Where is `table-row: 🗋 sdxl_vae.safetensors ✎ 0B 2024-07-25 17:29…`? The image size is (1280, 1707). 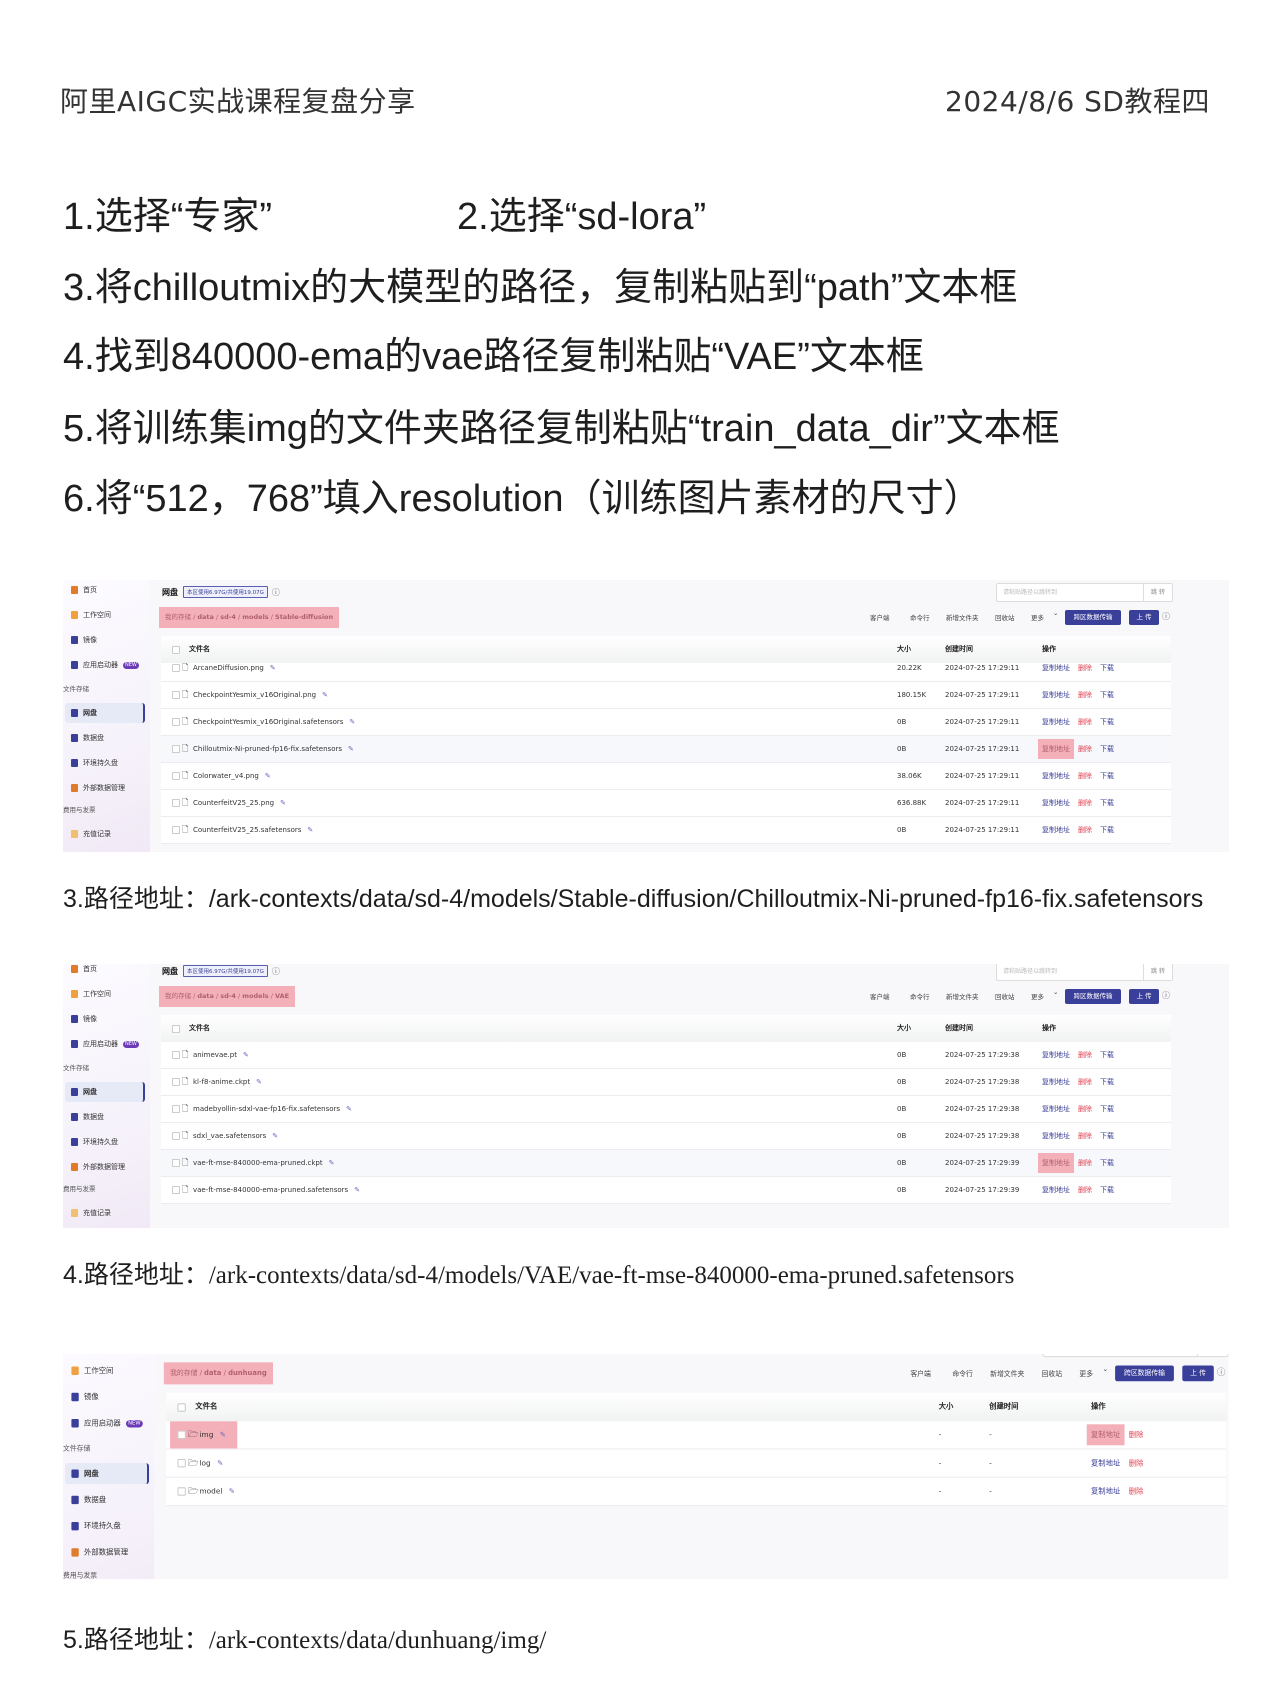
table-row: 🗋 sdxl_vae.safetensors ✎ 0B 2024-07-25 17:29… is located at coordinates (666, 1136).